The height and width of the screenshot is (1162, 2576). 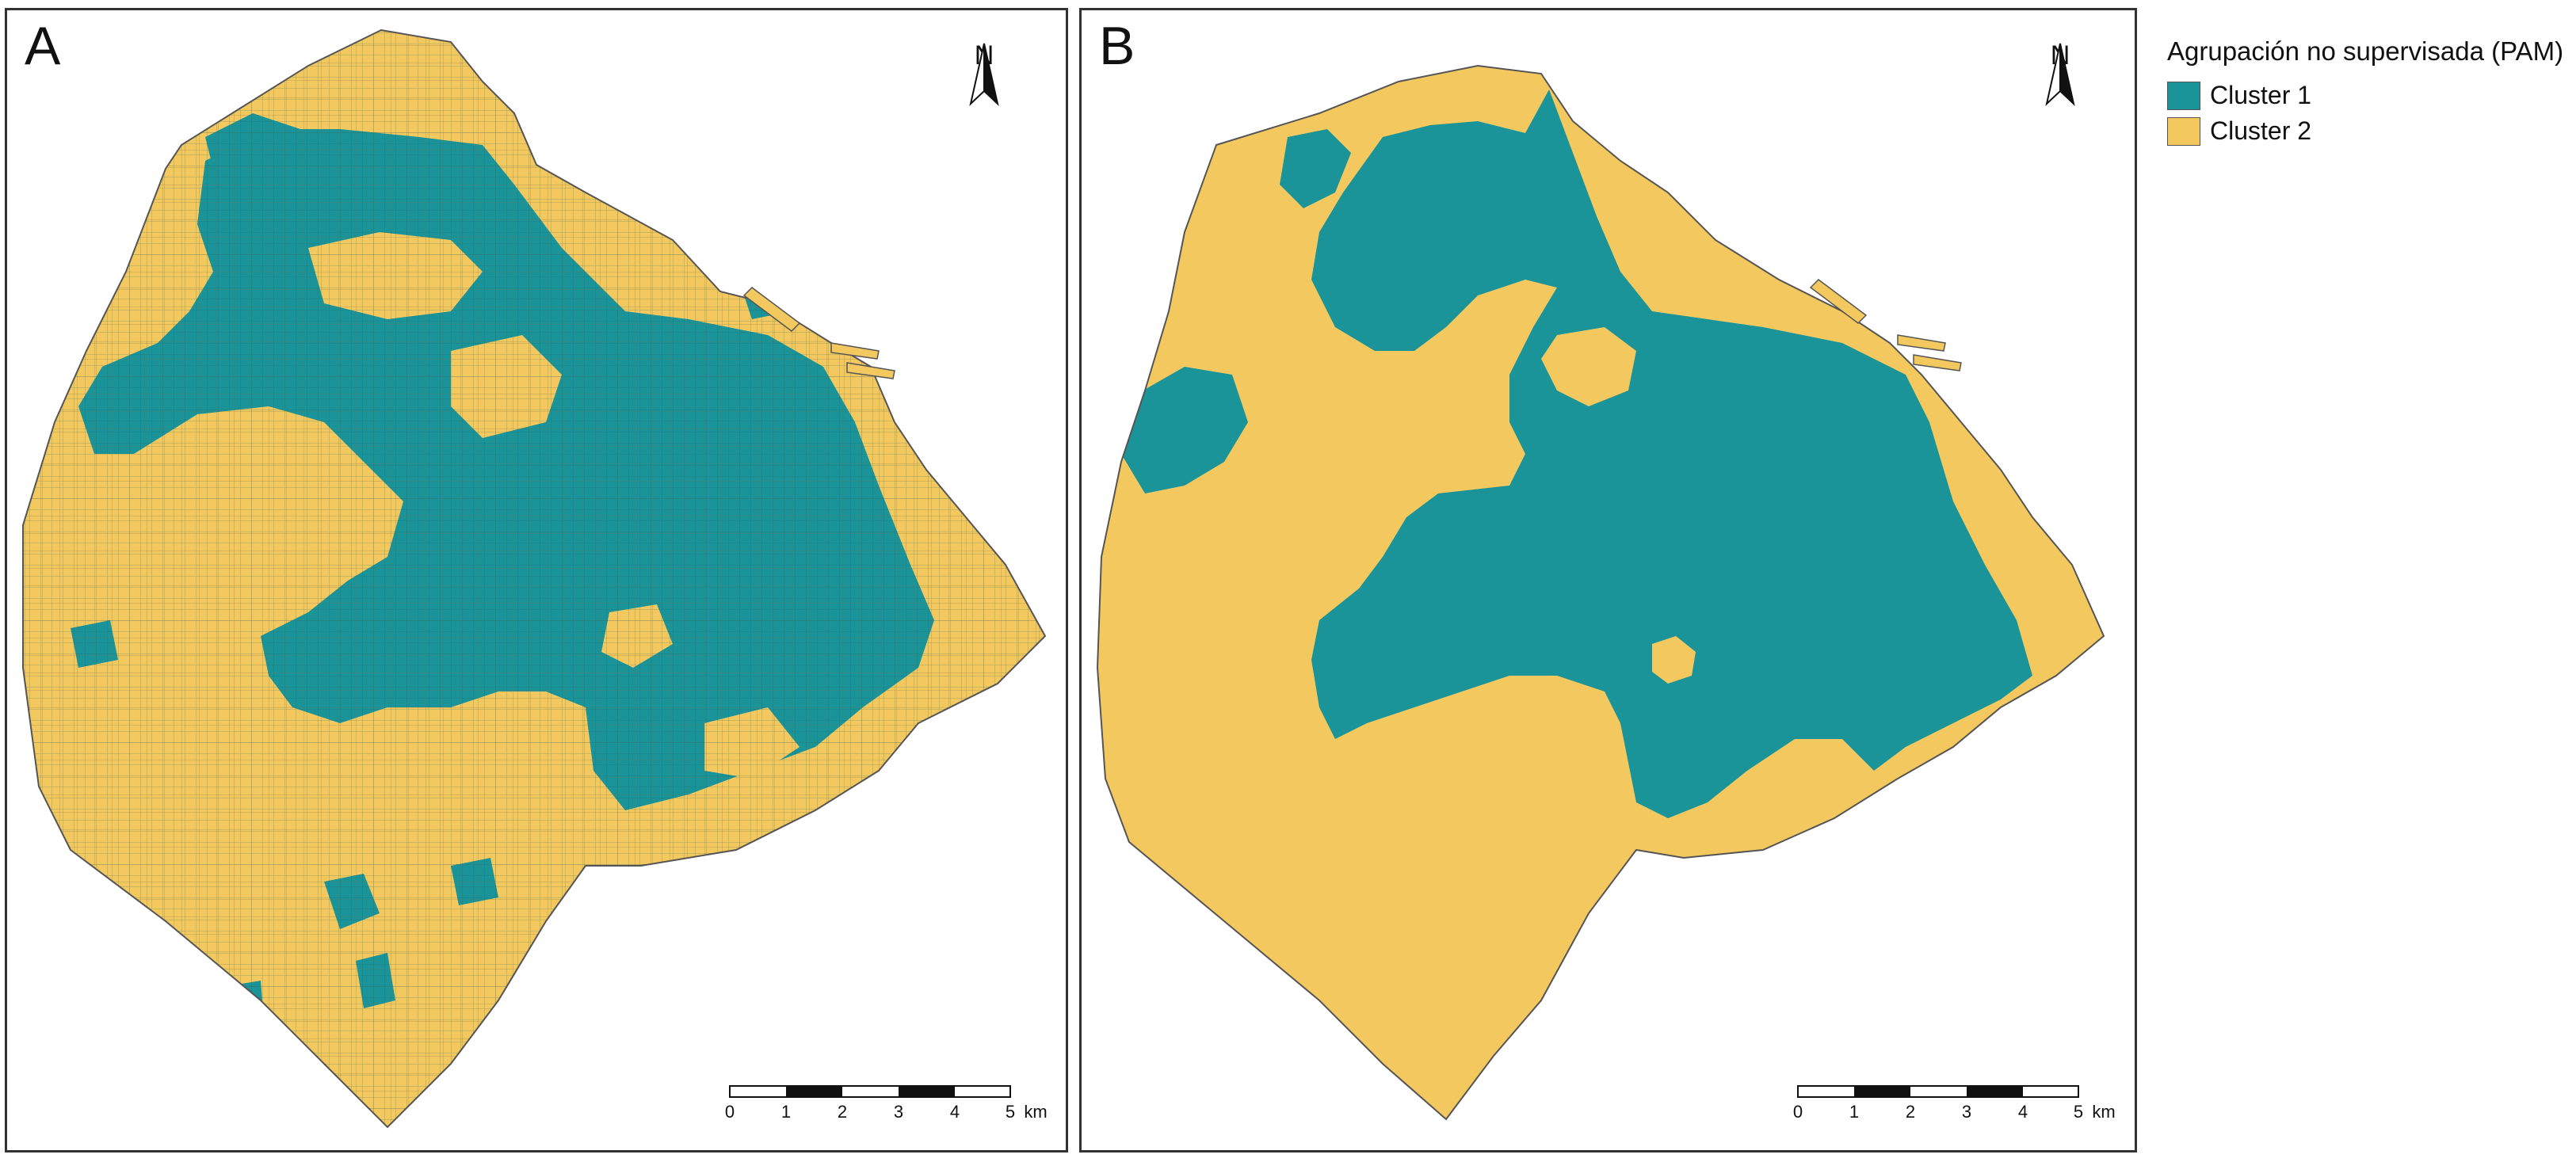 What do you see at coordinates (2365, 51) in the screenshot?
I see `legend-title: Agrupación no supervisada (PAM)` at bounding box center [2365, 51].